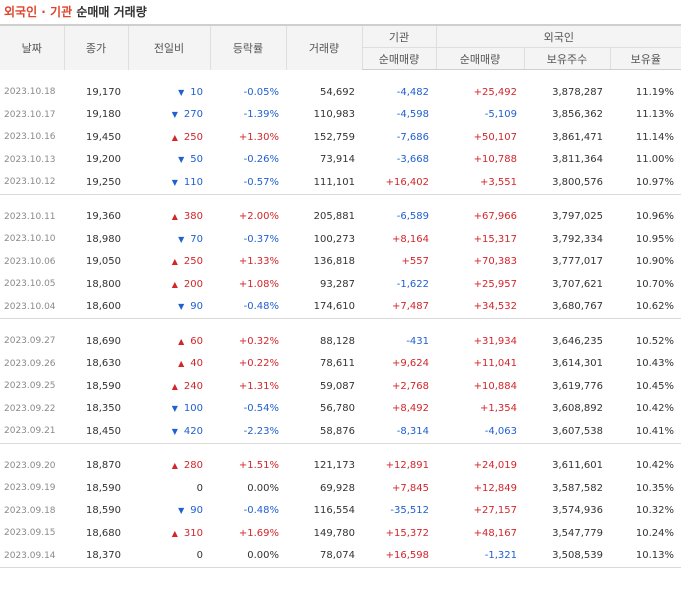  What do you see at coordinates (410, 488) in the screenshot?
I see `cell-inst-net: +7,845` at bounding box center [410, 488].